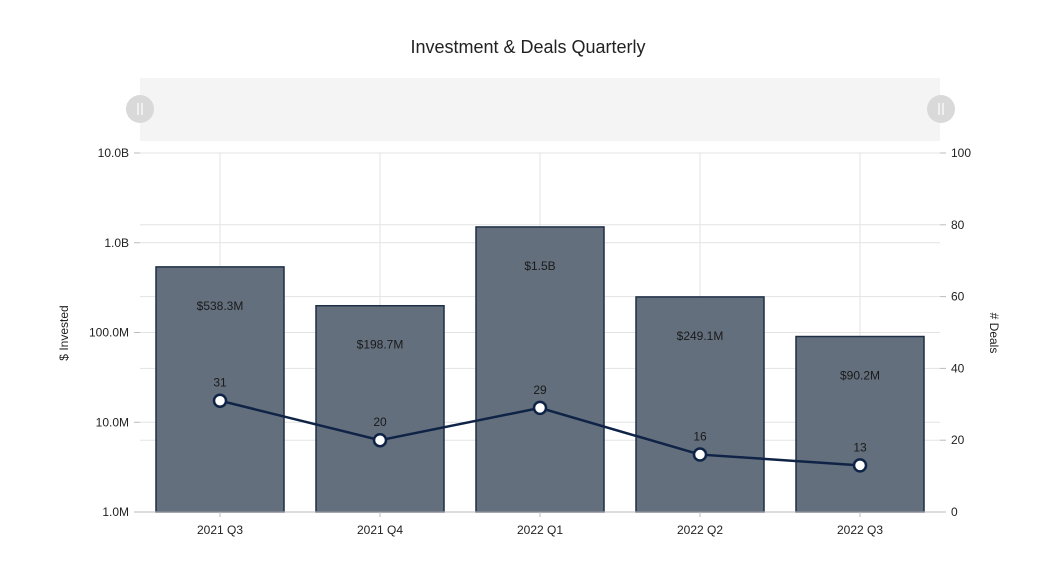 The width and height of the screenshot is (1050, 569). I want to click on deals-point-label: 16, so click(700, 437).